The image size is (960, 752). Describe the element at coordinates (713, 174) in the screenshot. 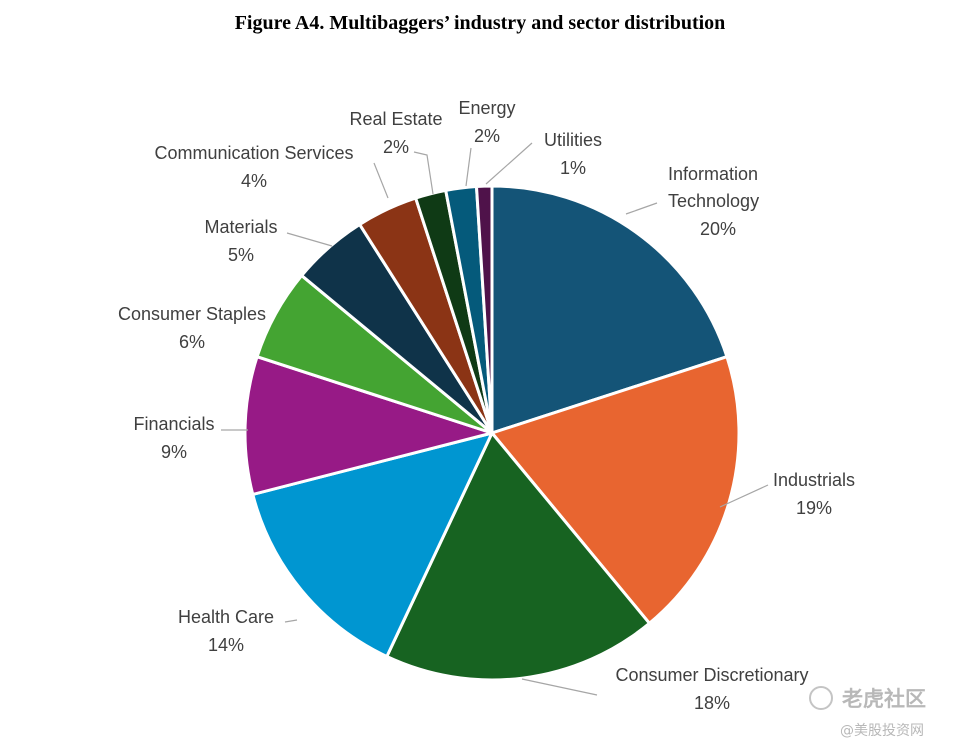

I see `data-label-name-information-technology: Information` at that location.